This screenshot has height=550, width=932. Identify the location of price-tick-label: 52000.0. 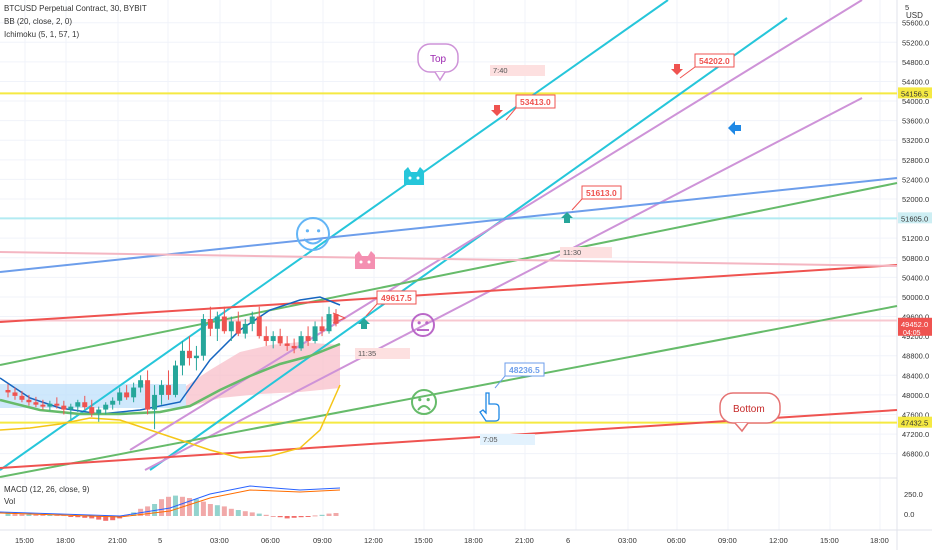
(915, 199).